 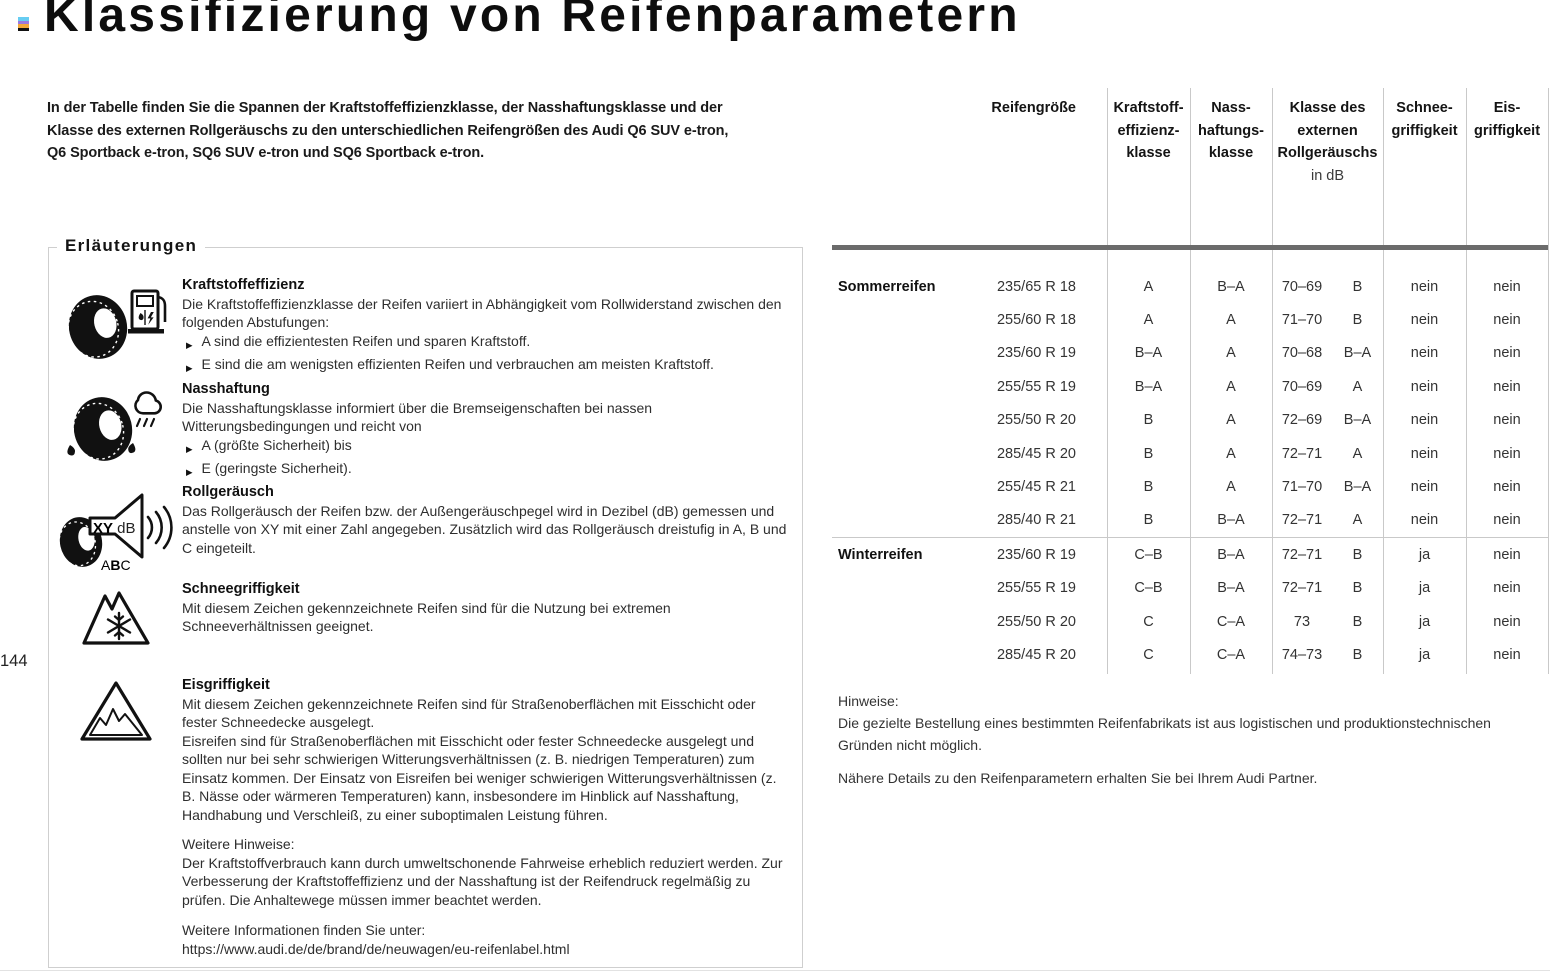 I want to click on noise-cell: 72–71 A, so click(x=1327, y=454).